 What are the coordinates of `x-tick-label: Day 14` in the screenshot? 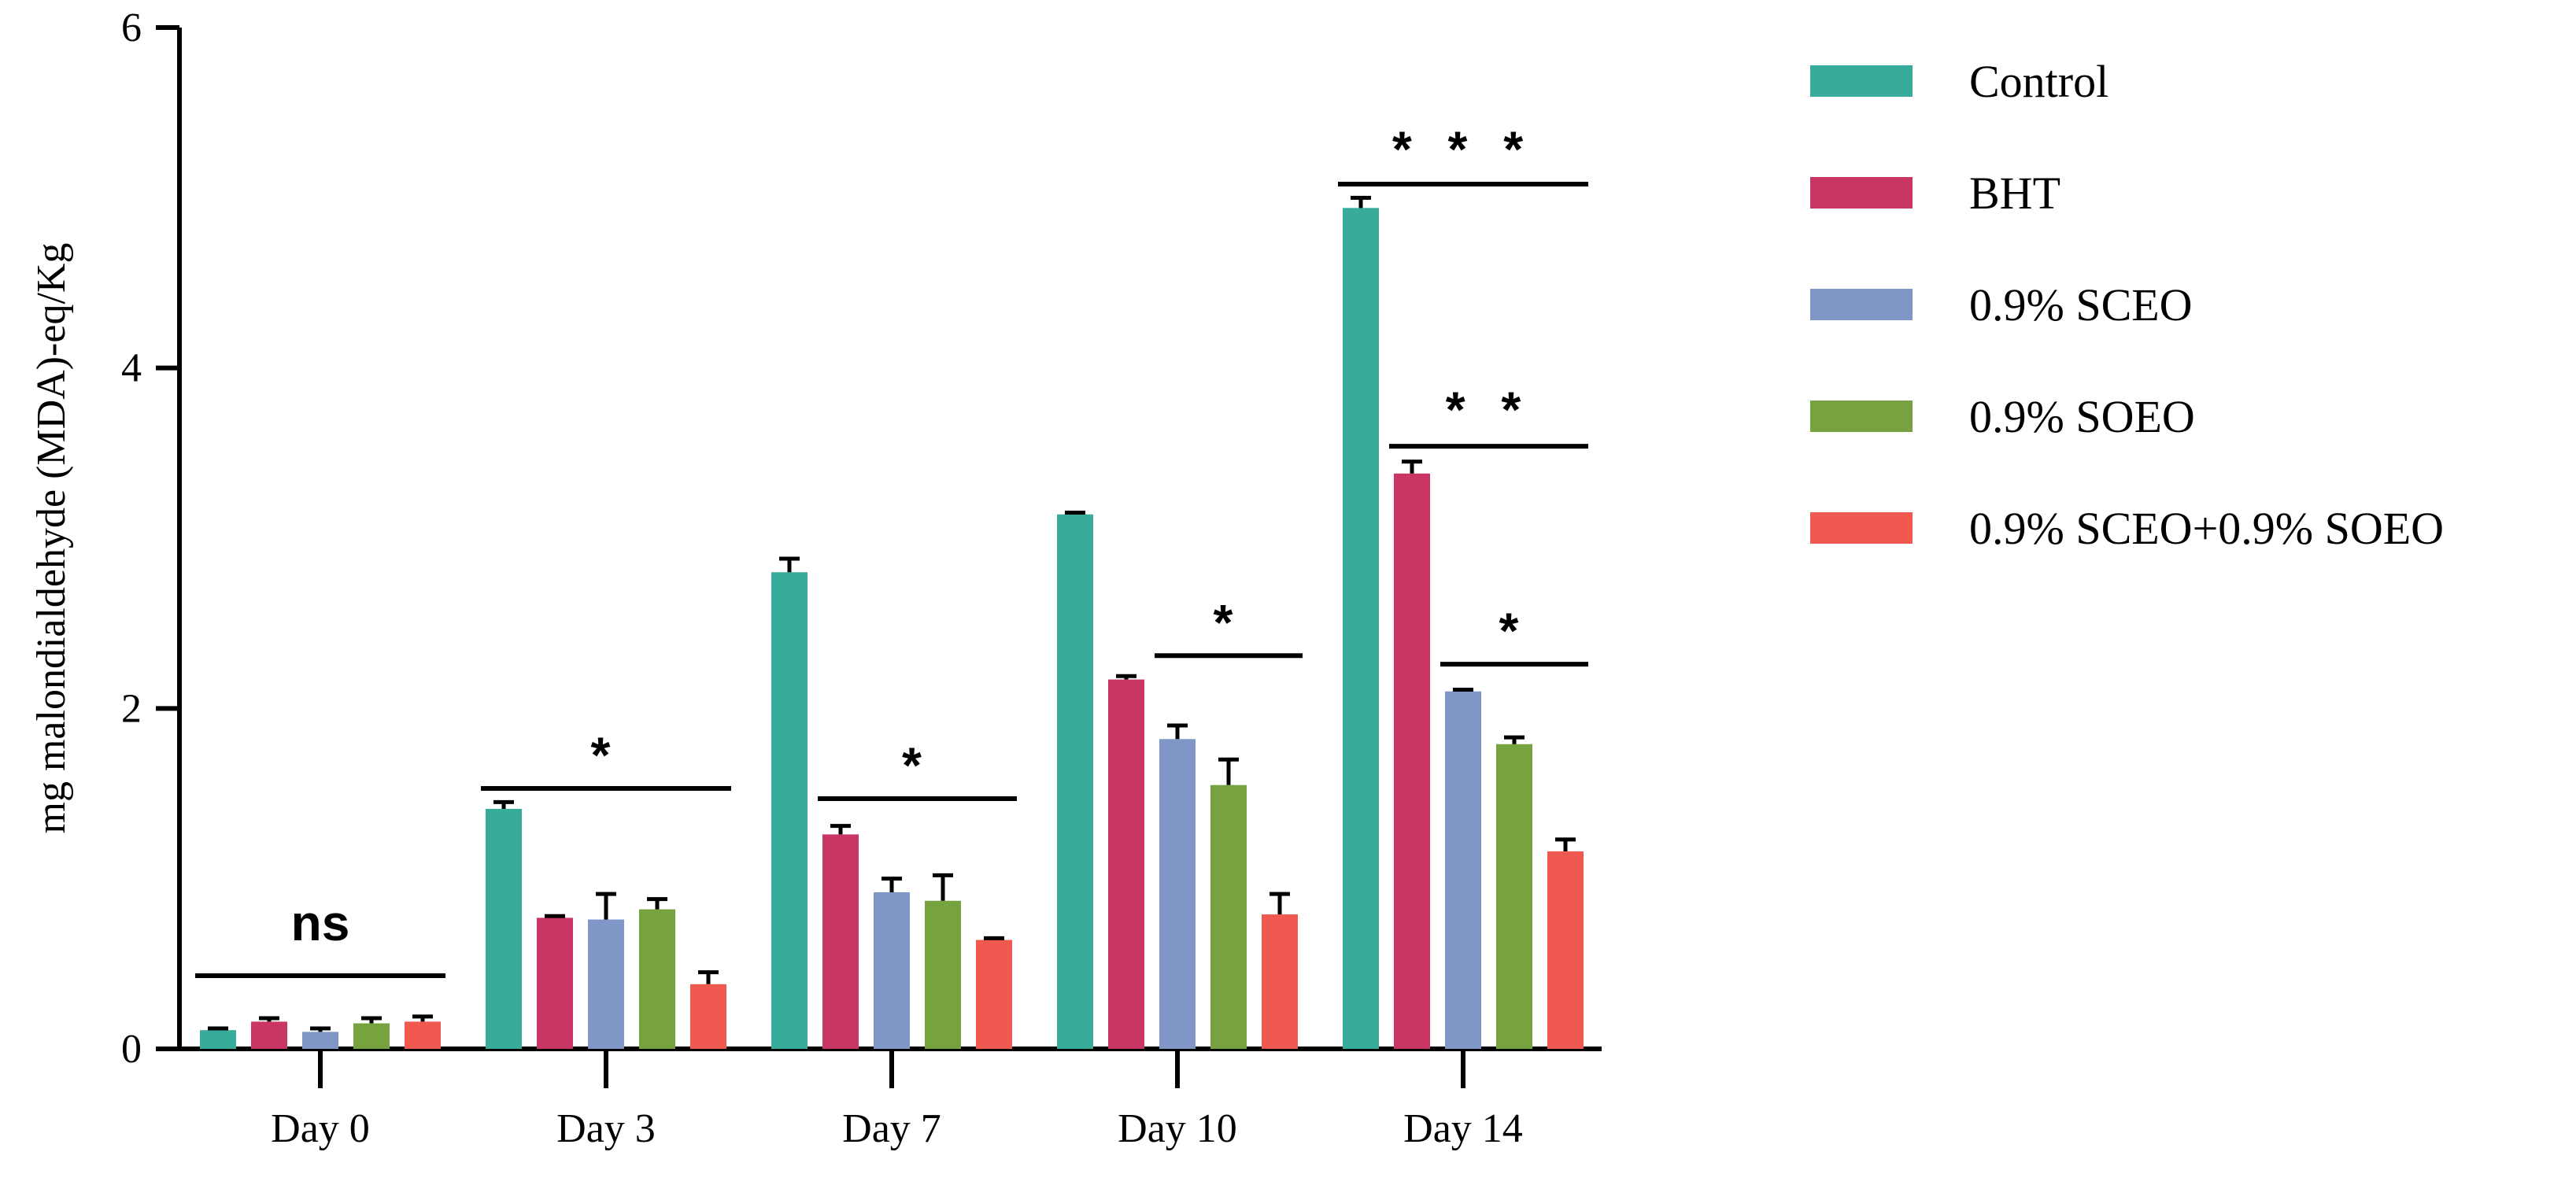 It's located at (1463, 1128).